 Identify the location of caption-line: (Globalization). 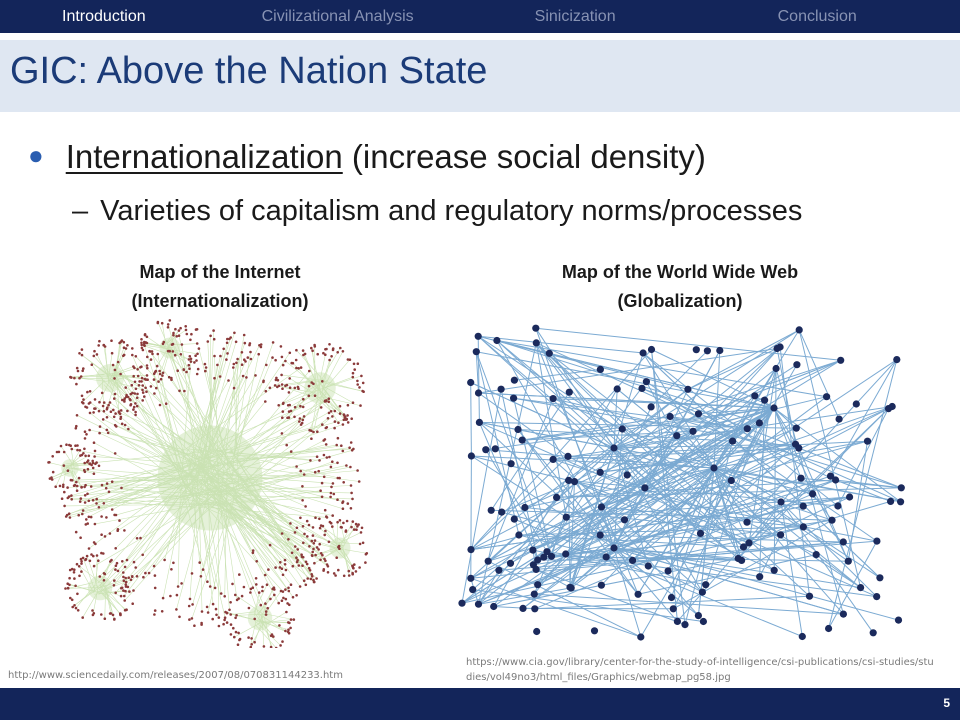
(680, 301).